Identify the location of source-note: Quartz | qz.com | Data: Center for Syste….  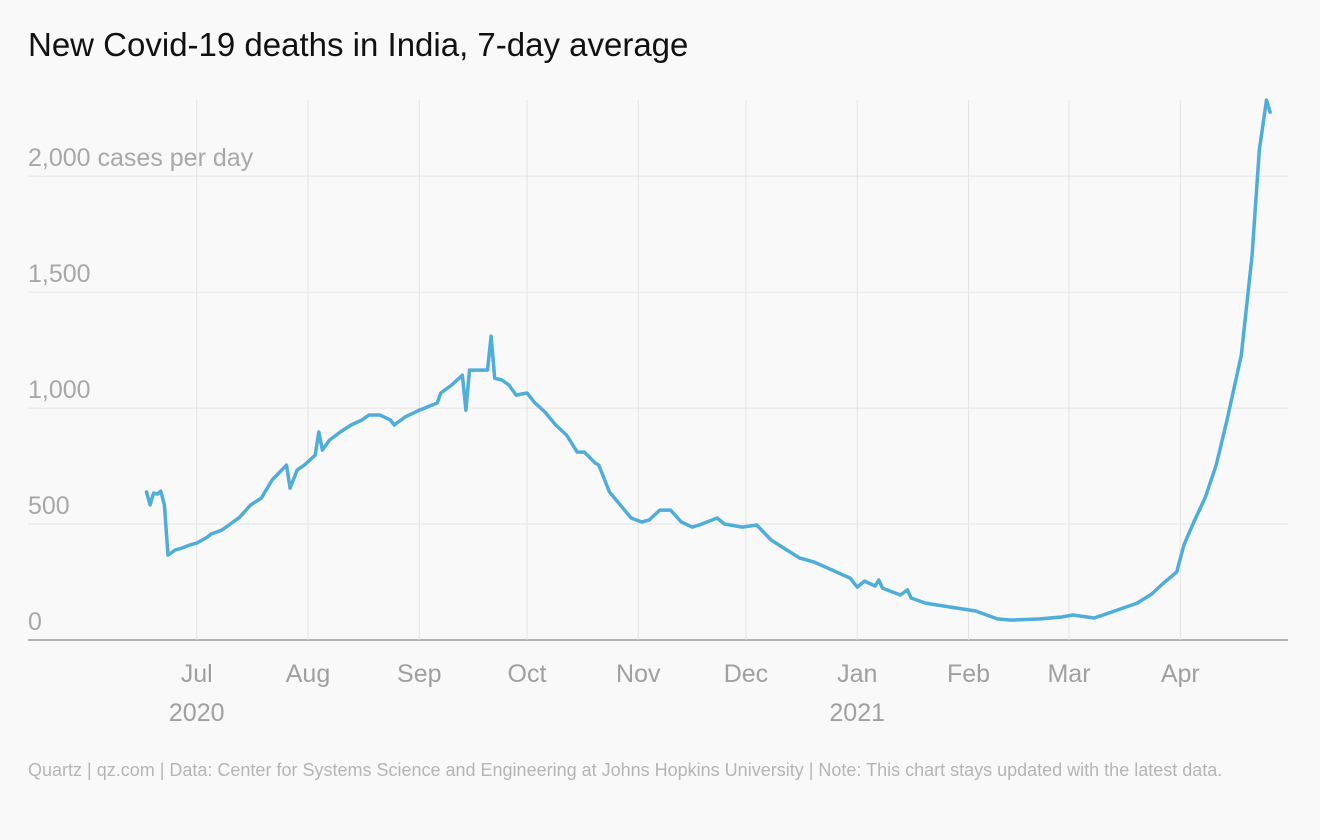
(625, 770).